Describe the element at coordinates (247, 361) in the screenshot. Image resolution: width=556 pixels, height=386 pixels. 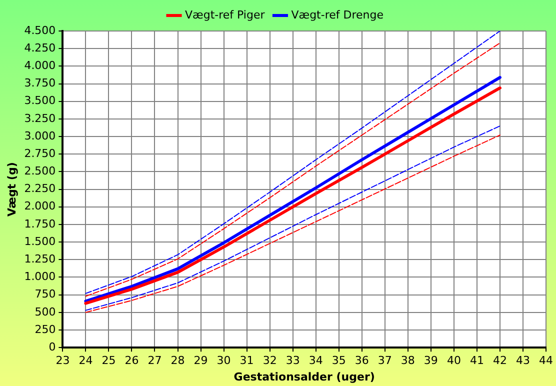
I see `x-tick-label: 31` at that location.